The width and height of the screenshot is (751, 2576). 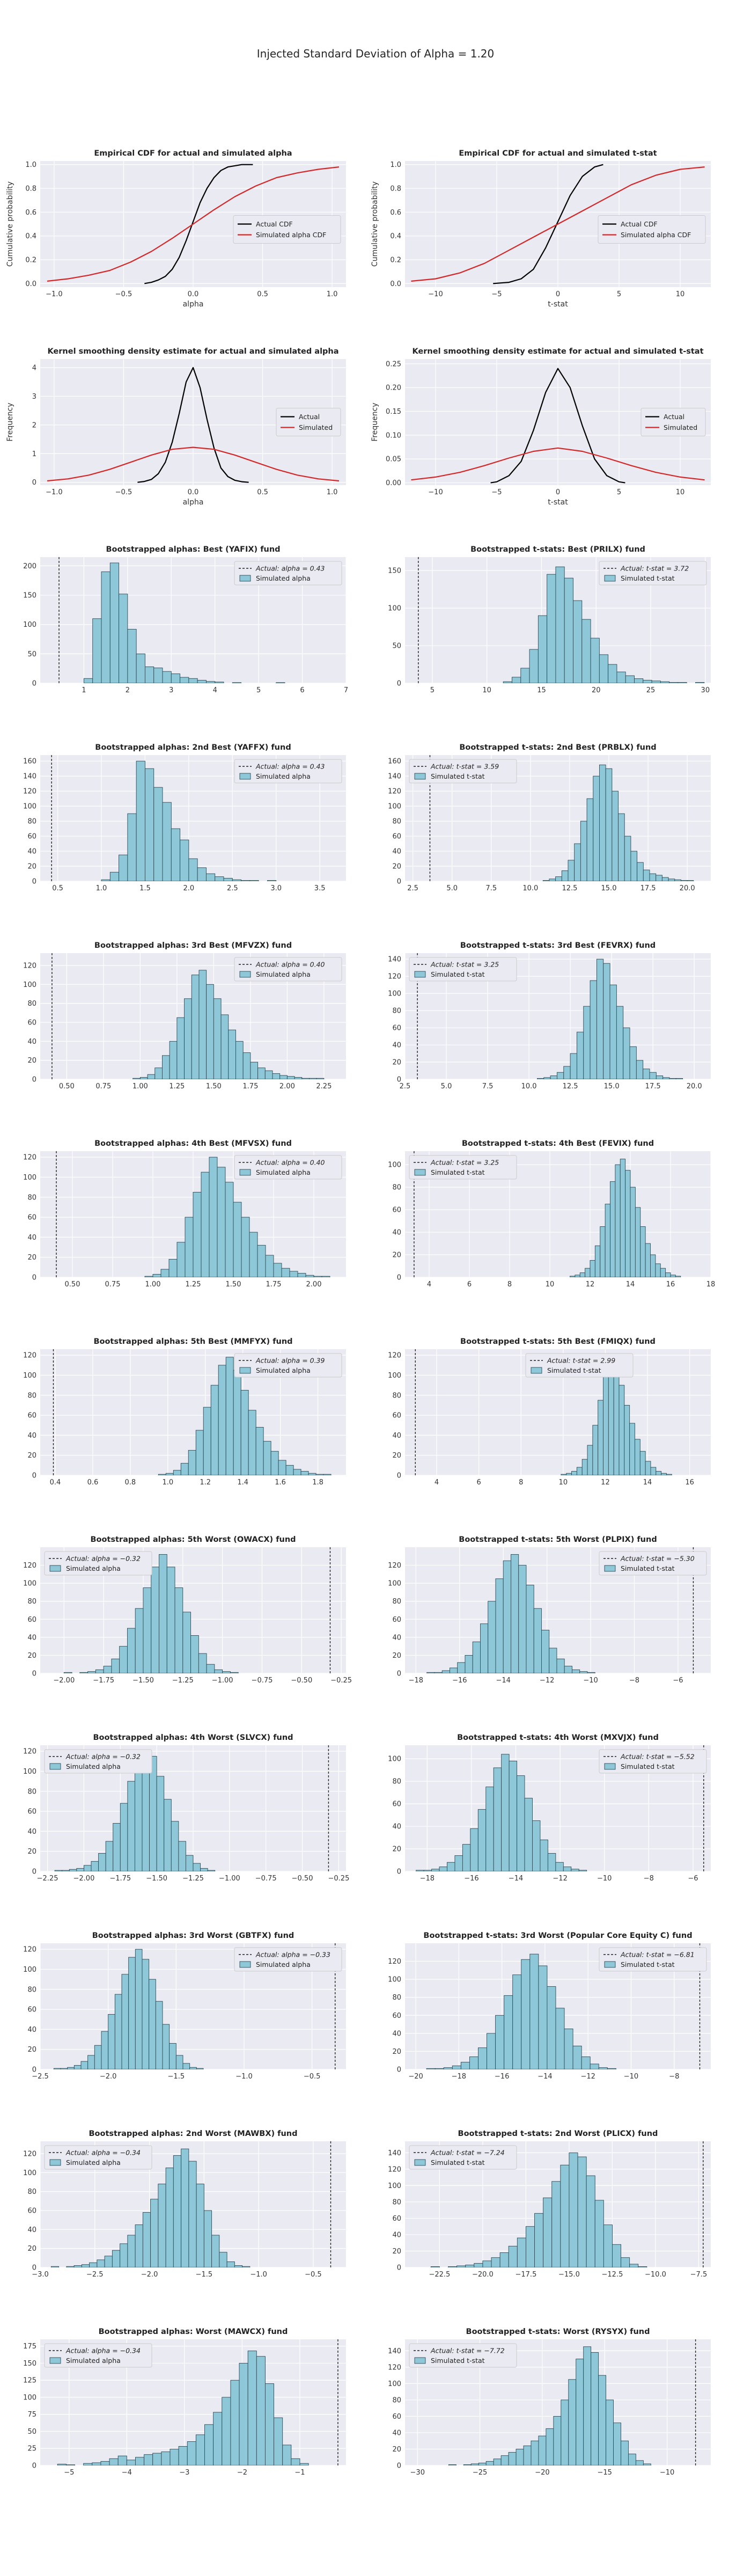 What do you see at coordinates (30, 165) in the screenshot?
I see `y-tick-label: 1.0` at bounding box center [30, 165].